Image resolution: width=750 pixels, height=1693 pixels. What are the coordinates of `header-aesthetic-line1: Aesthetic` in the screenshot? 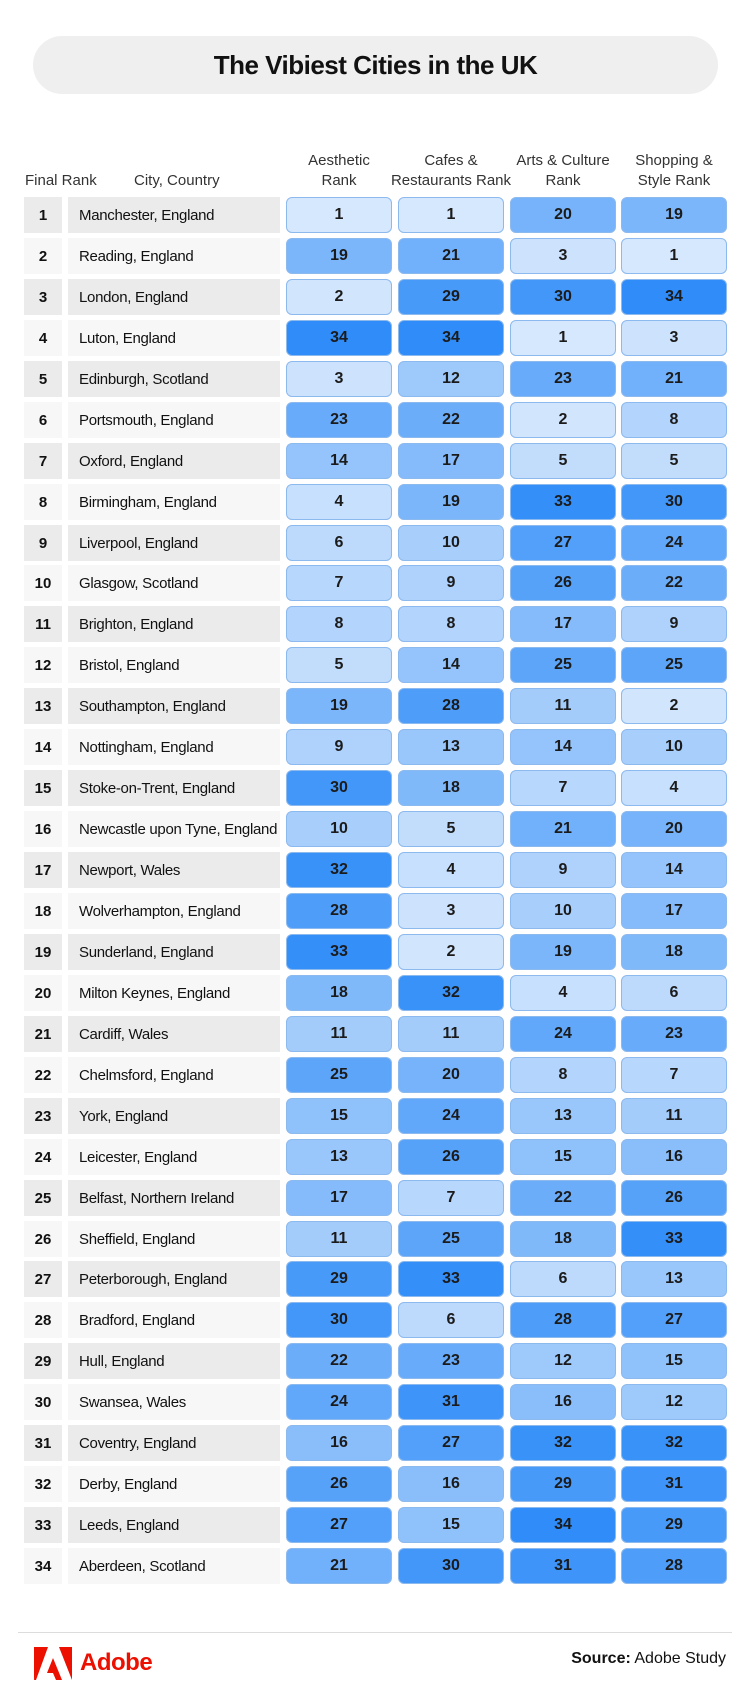 It's located at (339, 160).